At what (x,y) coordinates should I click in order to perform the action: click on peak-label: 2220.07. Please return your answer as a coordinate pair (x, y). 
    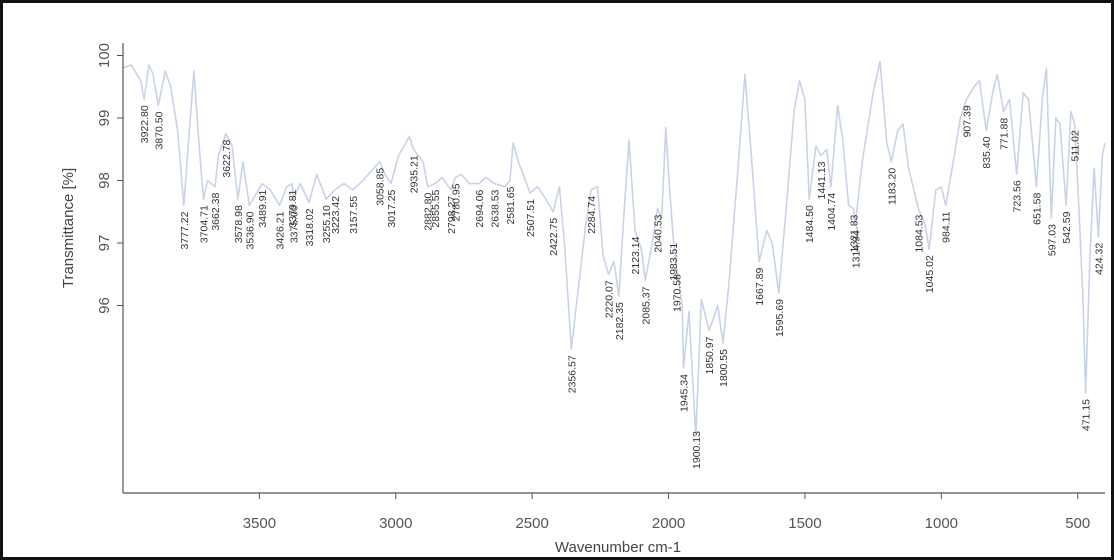
    Looking at the image, I should click on (610, 299).